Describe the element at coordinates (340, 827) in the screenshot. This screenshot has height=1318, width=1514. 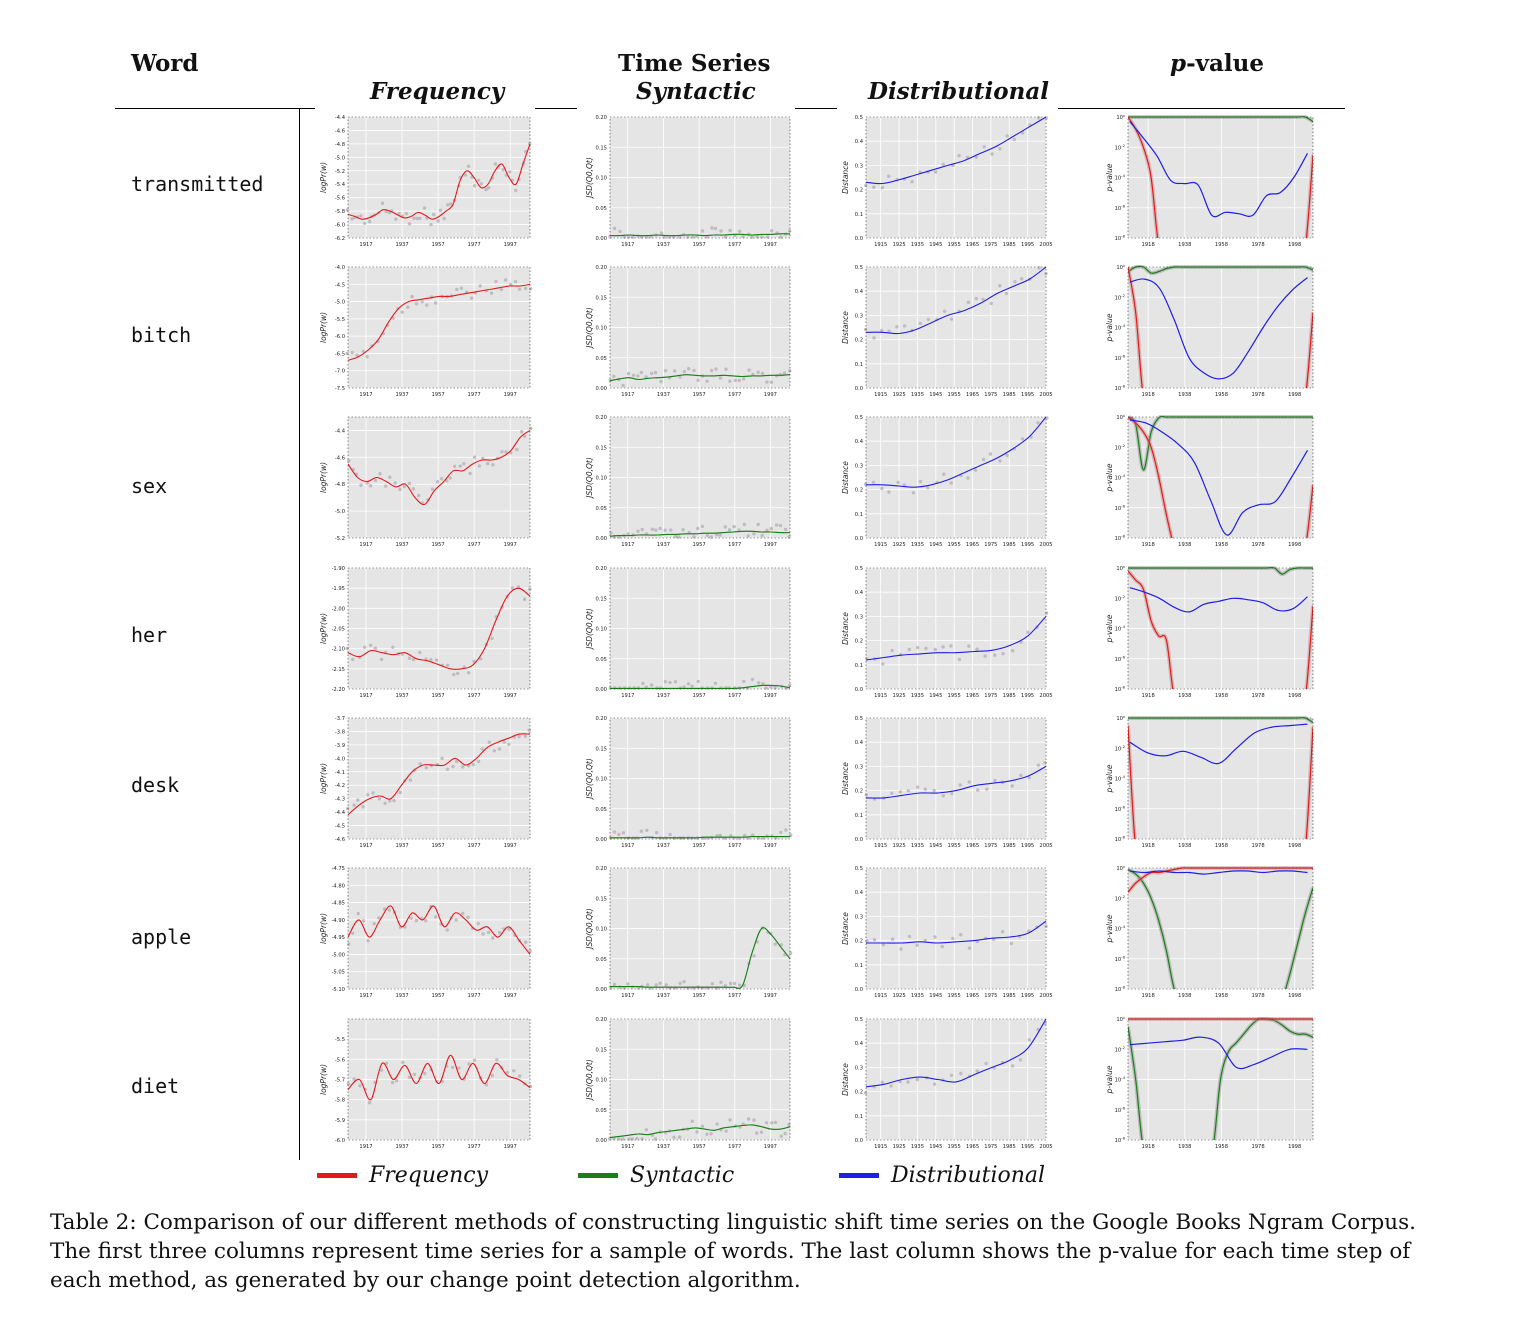
I see `y-tick-label: -4.5` at that location.